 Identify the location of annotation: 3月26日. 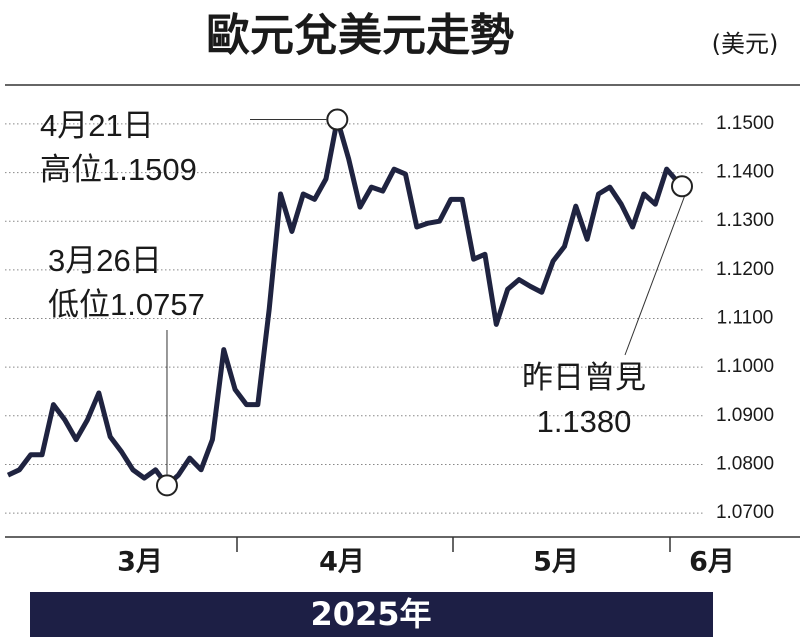
(105, 260).